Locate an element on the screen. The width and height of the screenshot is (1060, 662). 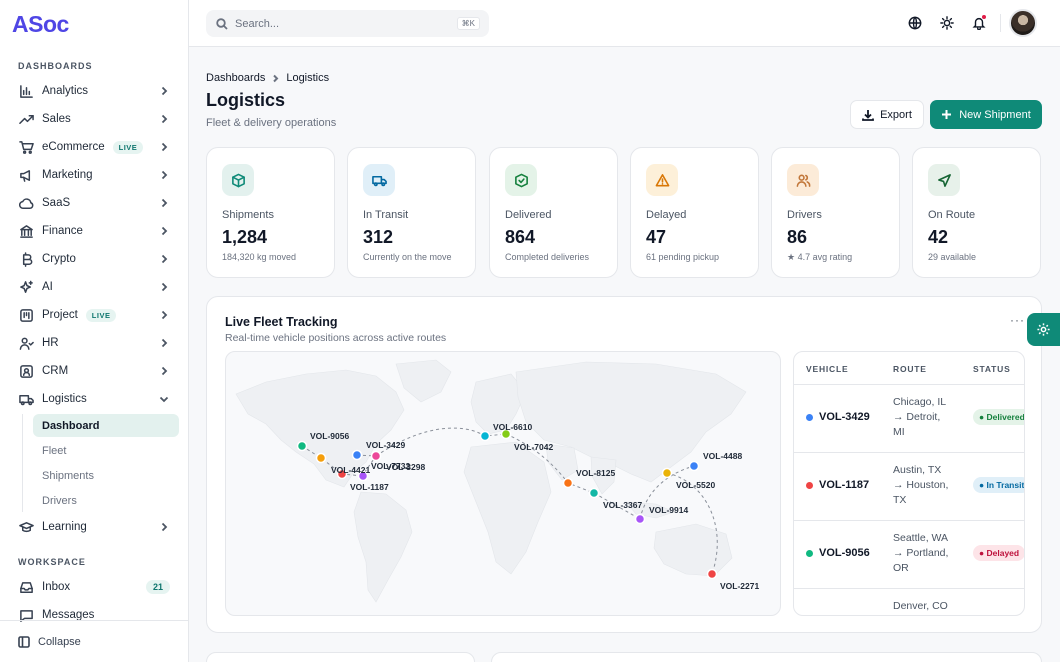
north-america-shape is located at coordinates (320, 428).